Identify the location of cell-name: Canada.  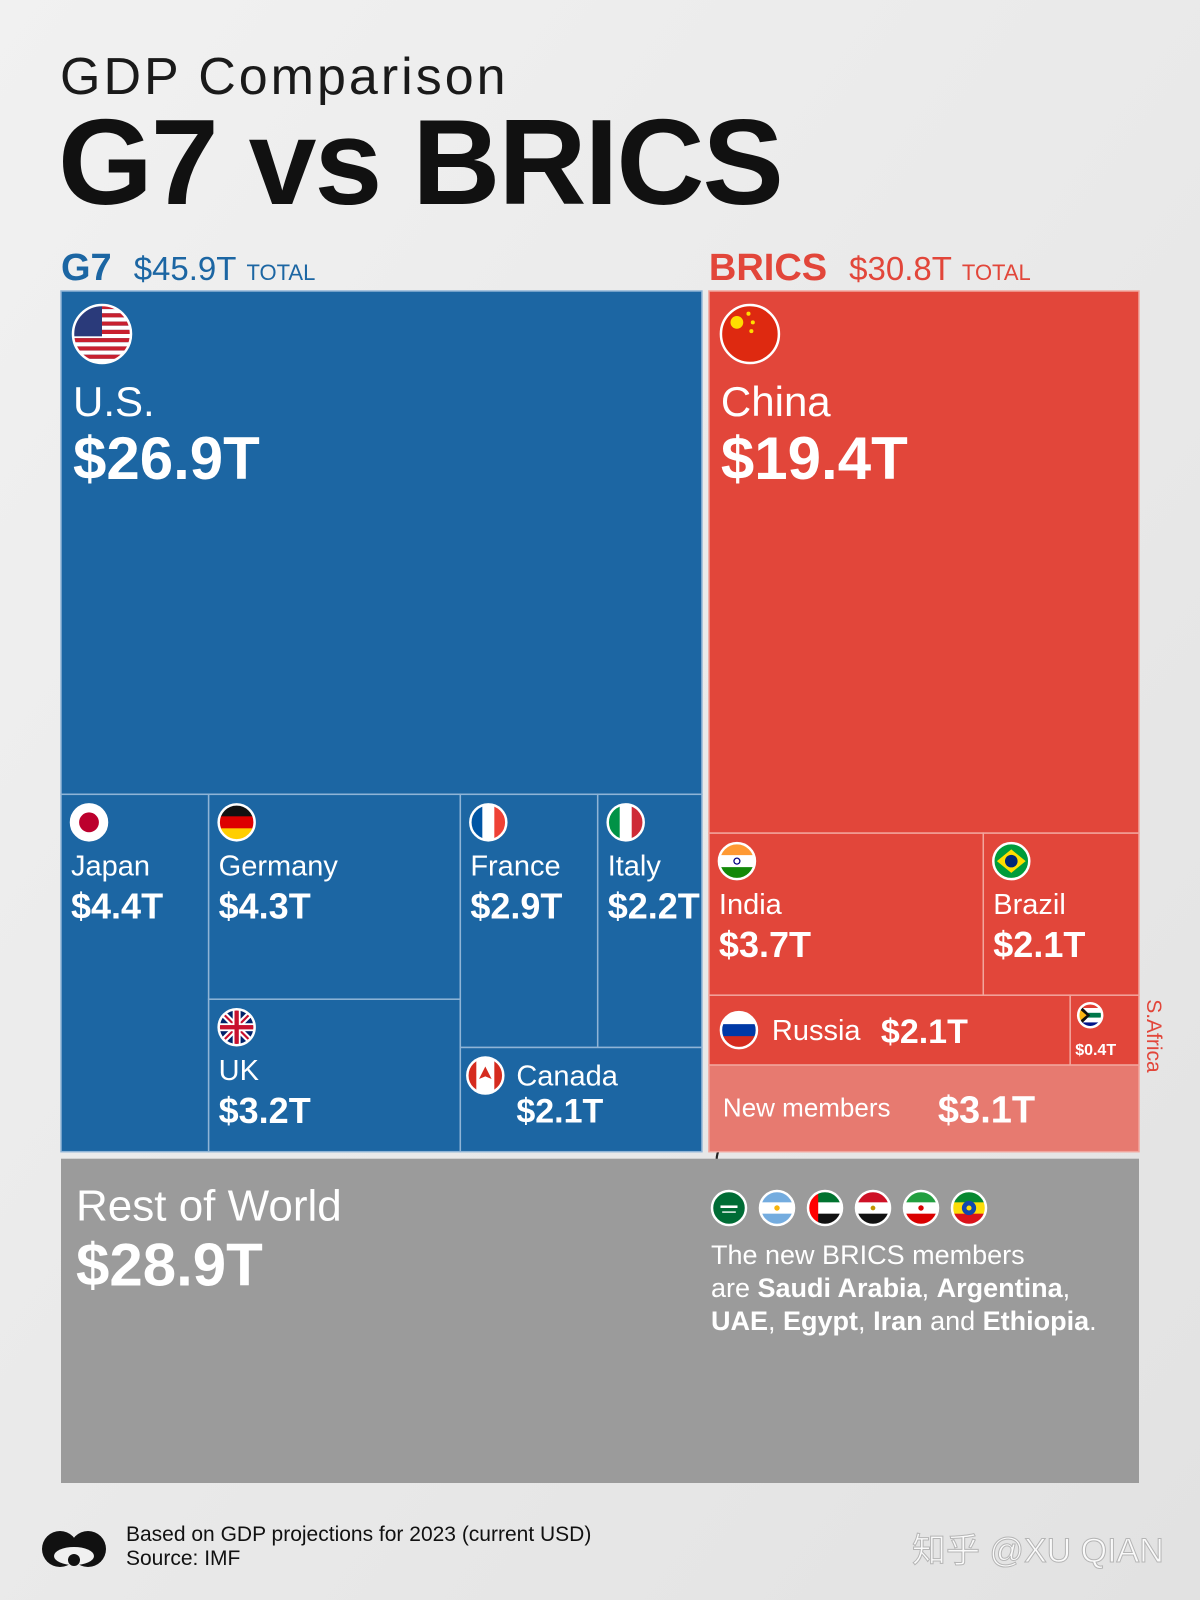
(567, 1076).